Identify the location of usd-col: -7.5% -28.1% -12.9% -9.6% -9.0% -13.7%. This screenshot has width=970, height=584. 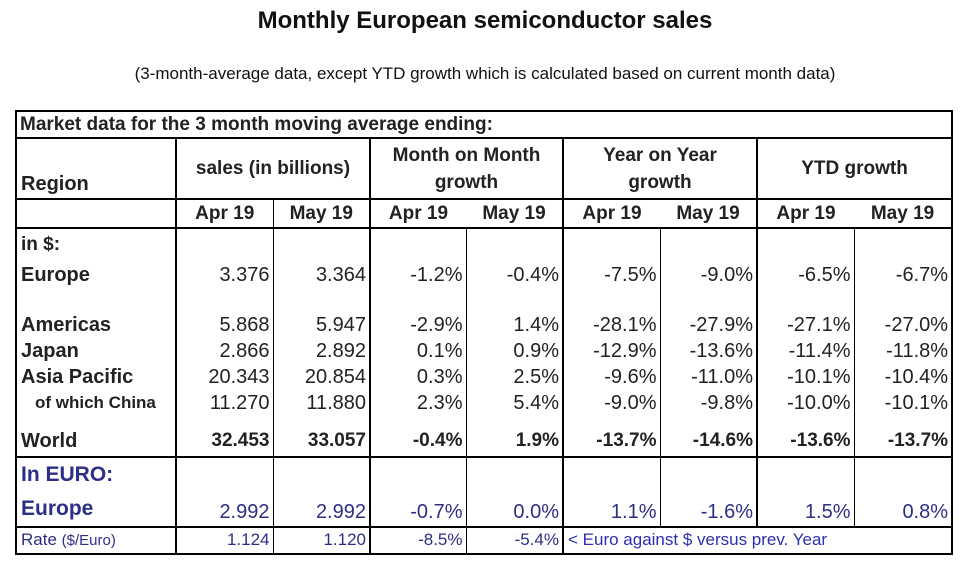
(611, 343).